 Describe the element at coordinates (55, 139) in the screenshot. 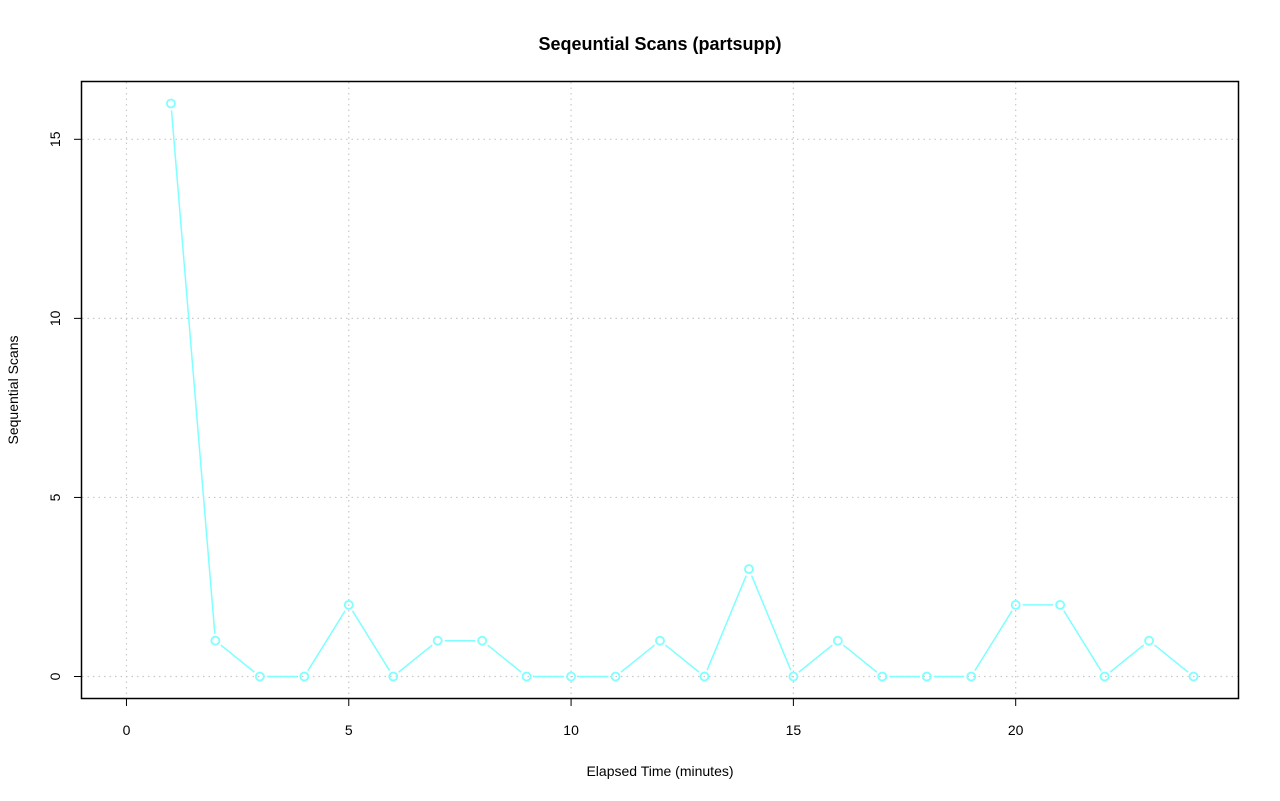

I see `y-tick-label: 15` at that location.